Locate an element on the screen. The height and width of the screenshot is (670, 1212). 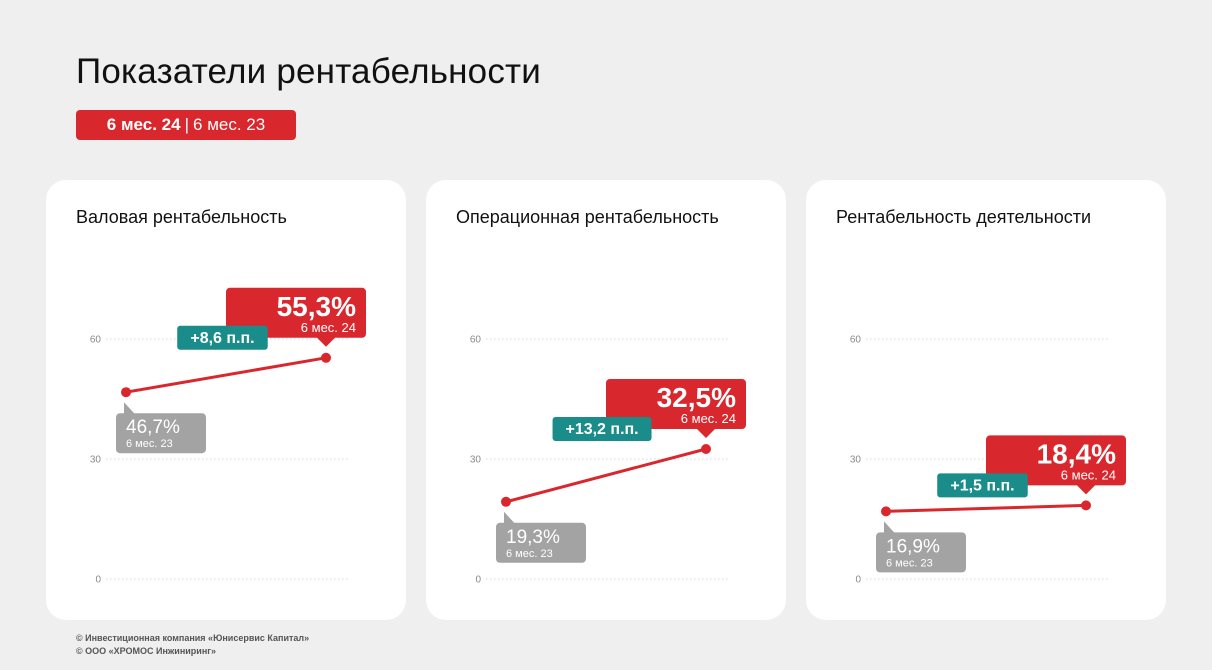
chart-title: Рентабельность деятельности is located at coordinates (964, 217).